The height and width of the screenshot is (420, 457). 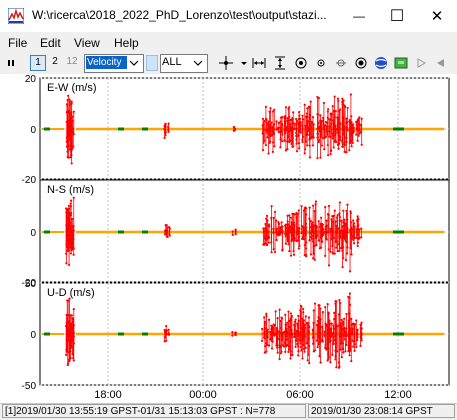 What do you see at coordinates (421, 63) in the screenshot?
I see `play-icon` at bounding box center [421, 63].